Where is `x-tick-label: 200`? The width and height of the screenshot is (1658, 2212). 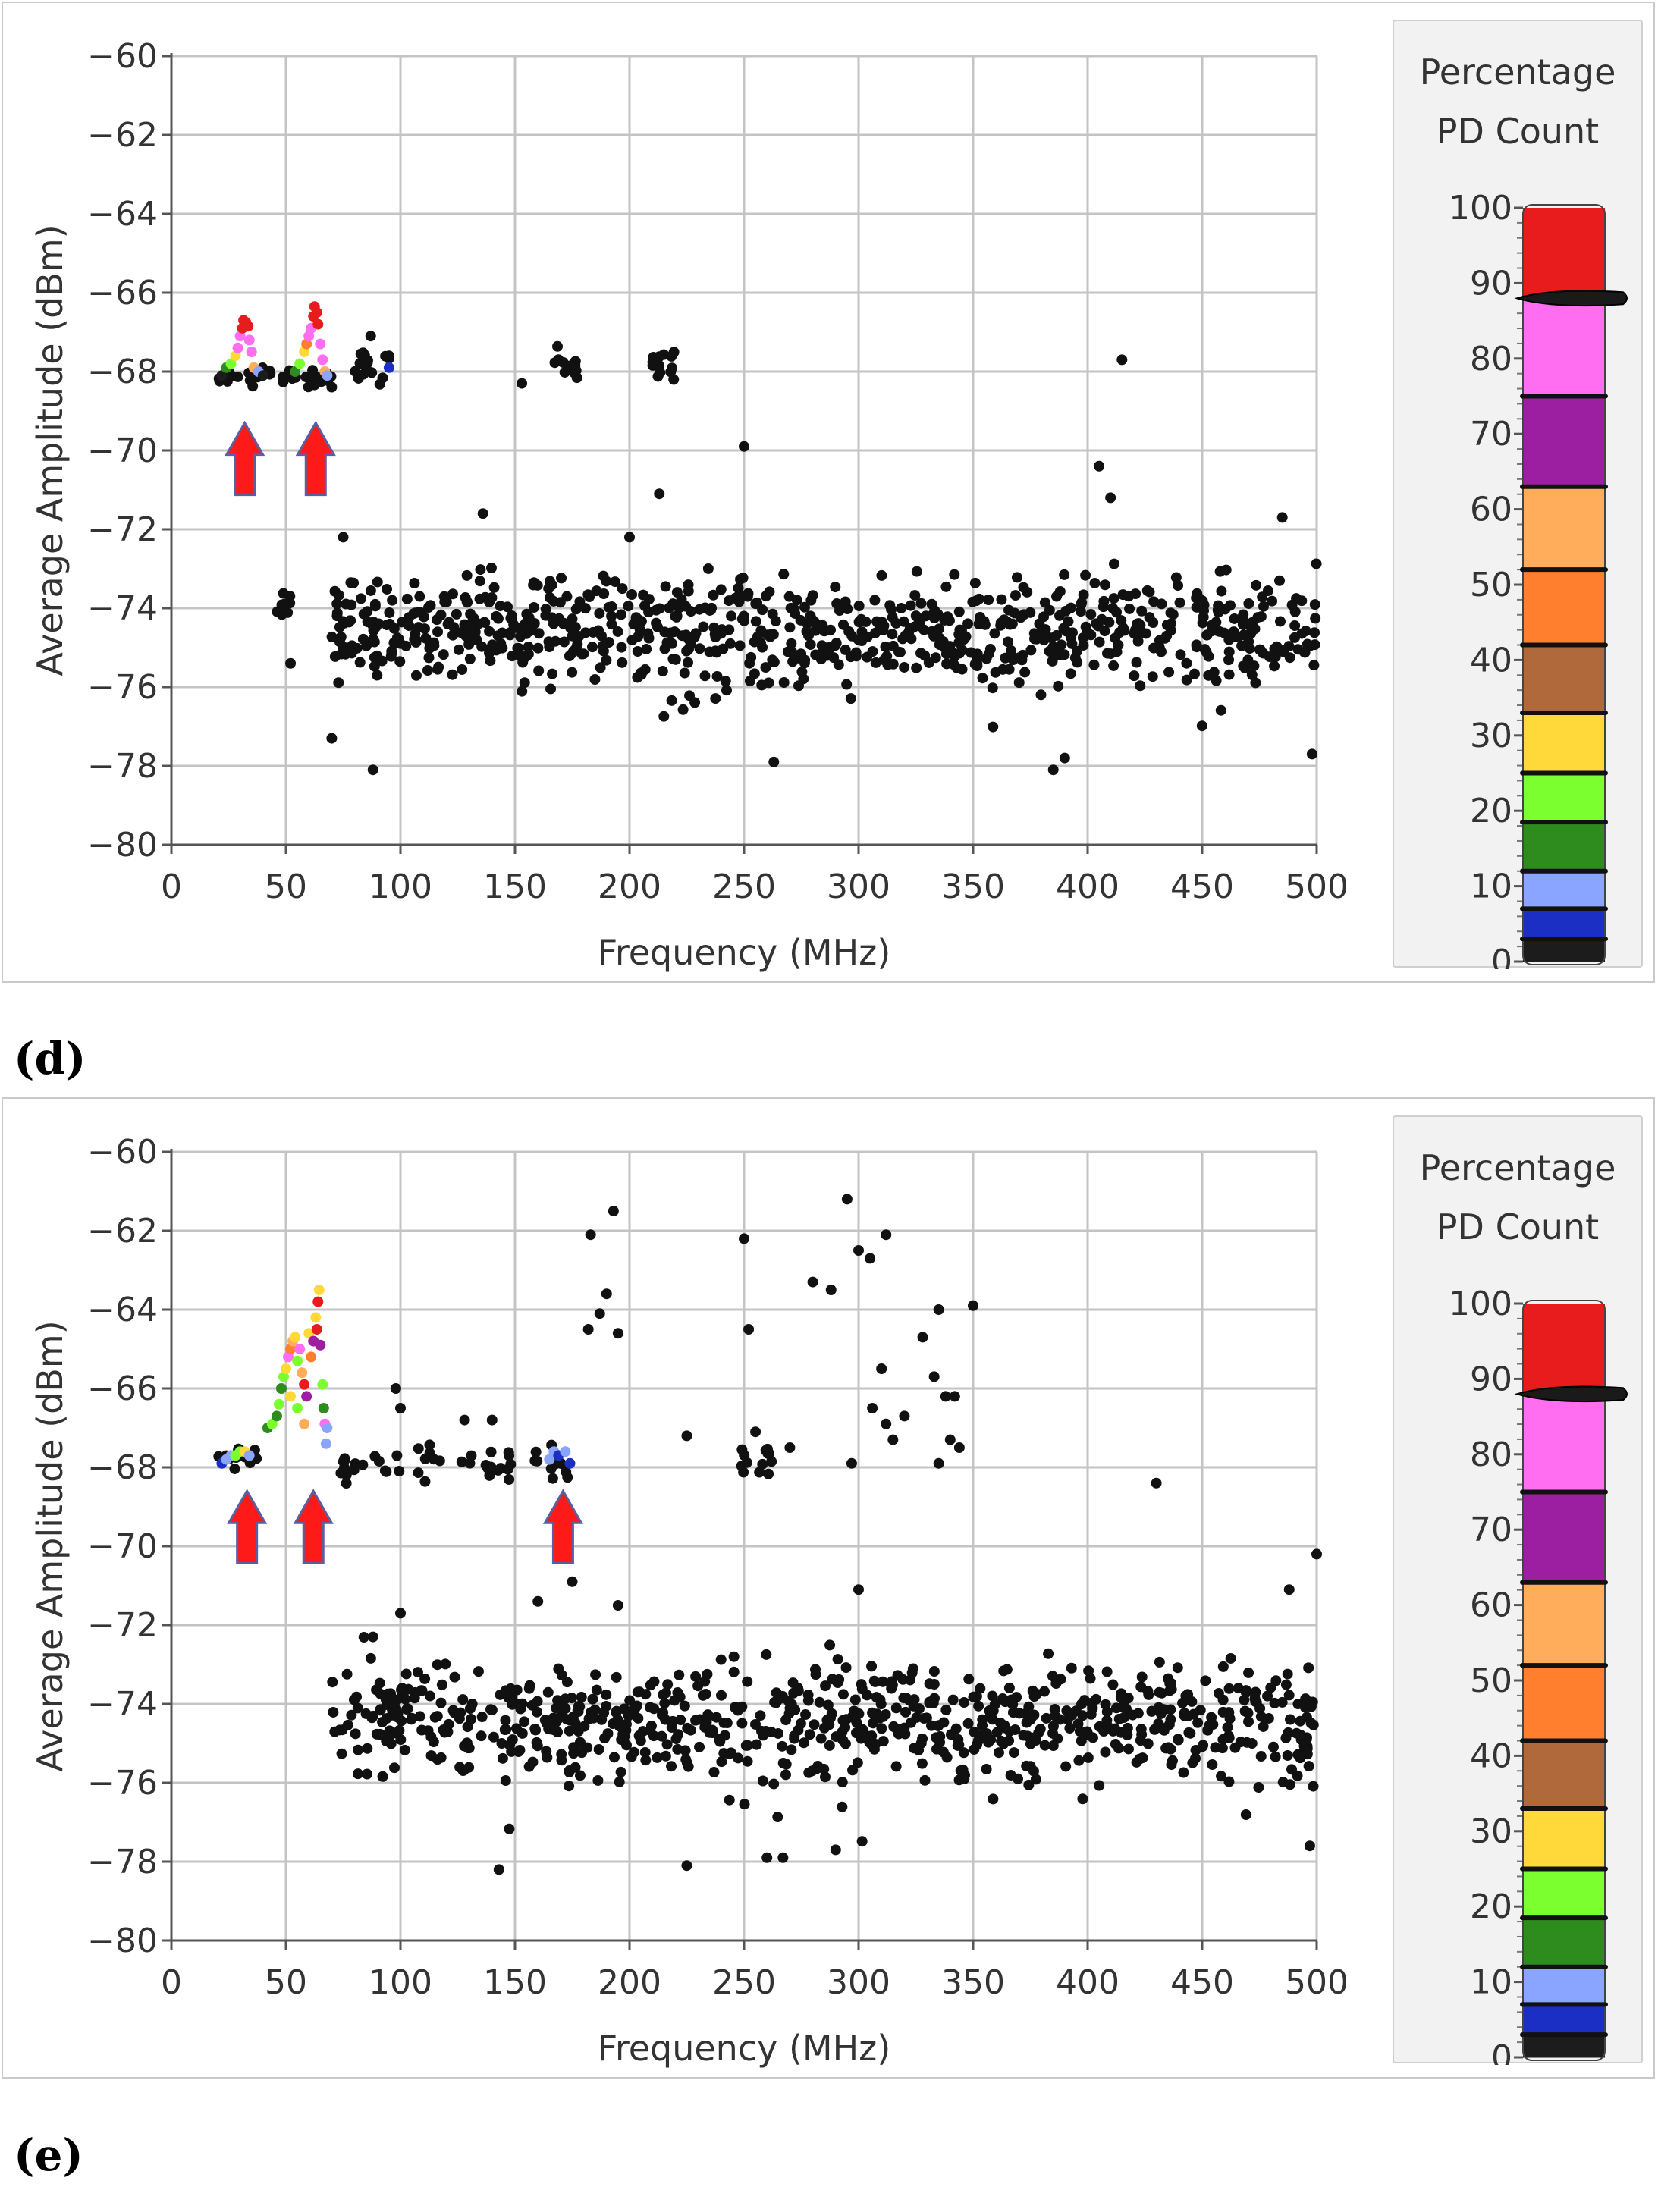 x-tick-label: 200 is located at coordinates (629, 887).